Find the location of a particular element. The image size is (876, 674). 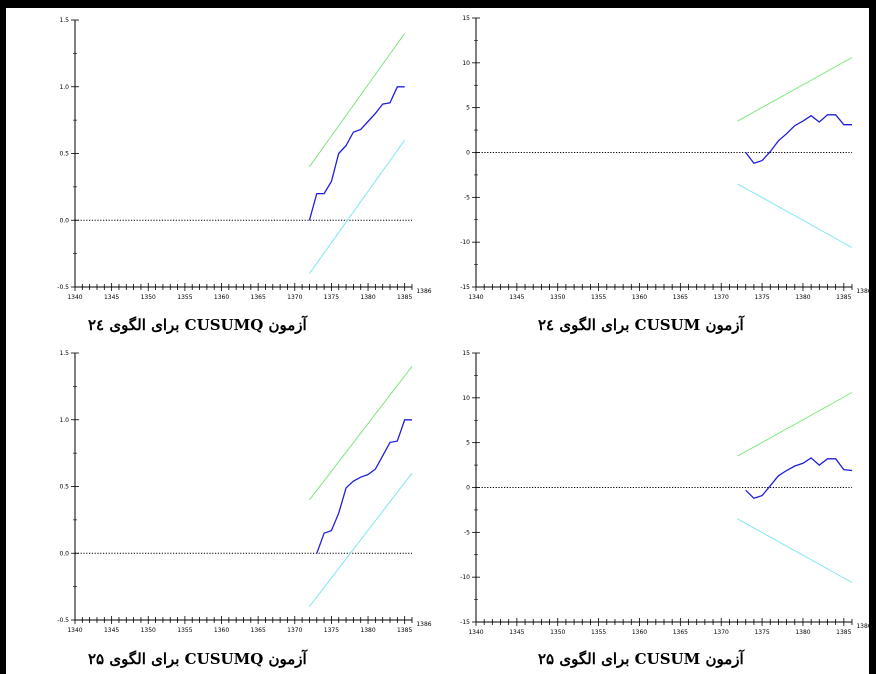

caption-cusumq-25: آزمون CUSUMQ برای الگوی ۲۵ is located at coordinates (197, 659).